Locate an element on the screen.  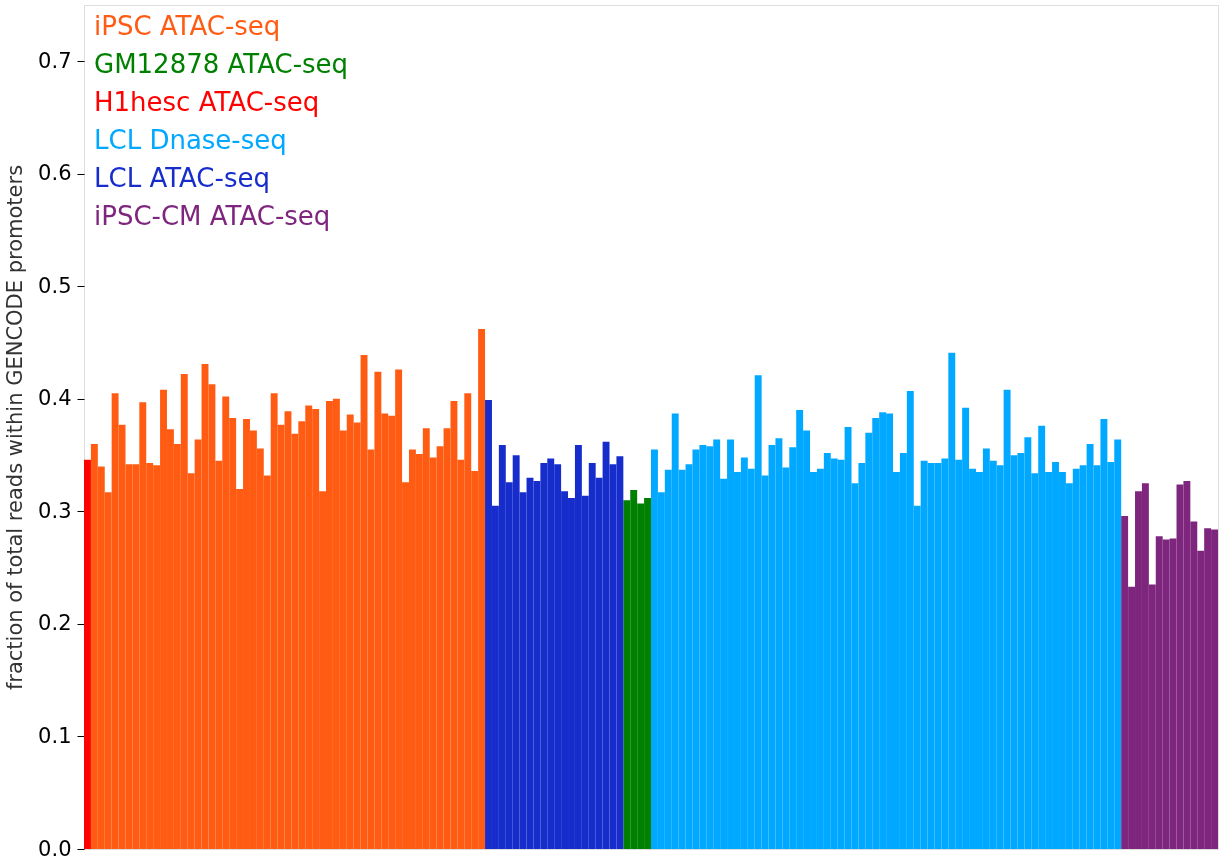
y-tick-label: 0.0 is located at coordinates (55, 848).